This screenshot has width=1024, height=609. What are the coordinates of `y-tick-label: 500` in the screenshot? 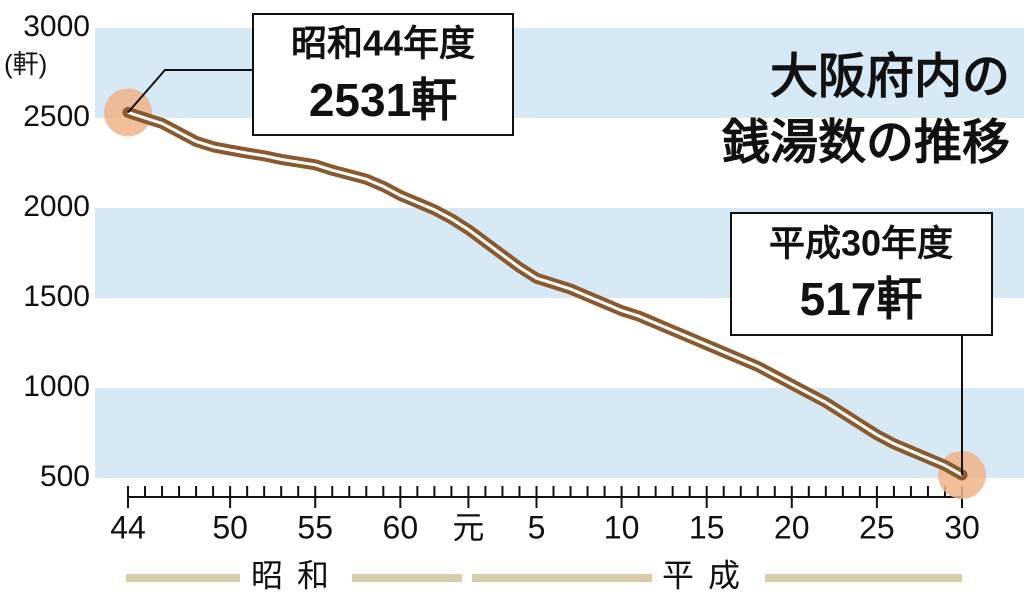 It's located at (65, 476).